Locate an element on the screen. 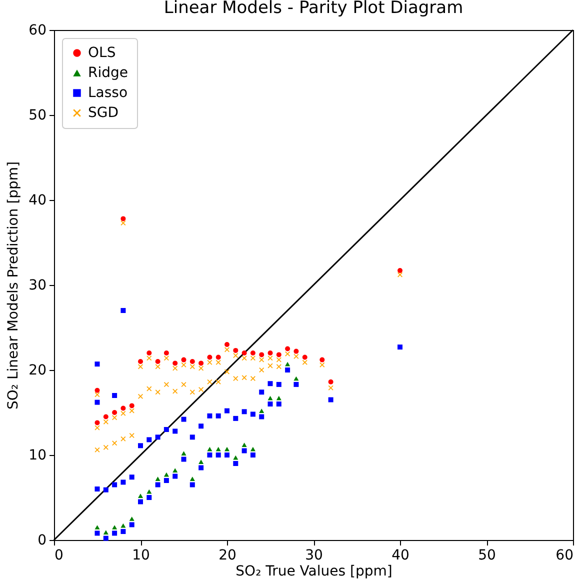 This screenshot has width=582, height=584. legend-label: Lasso is located at coordinates (108, 93).